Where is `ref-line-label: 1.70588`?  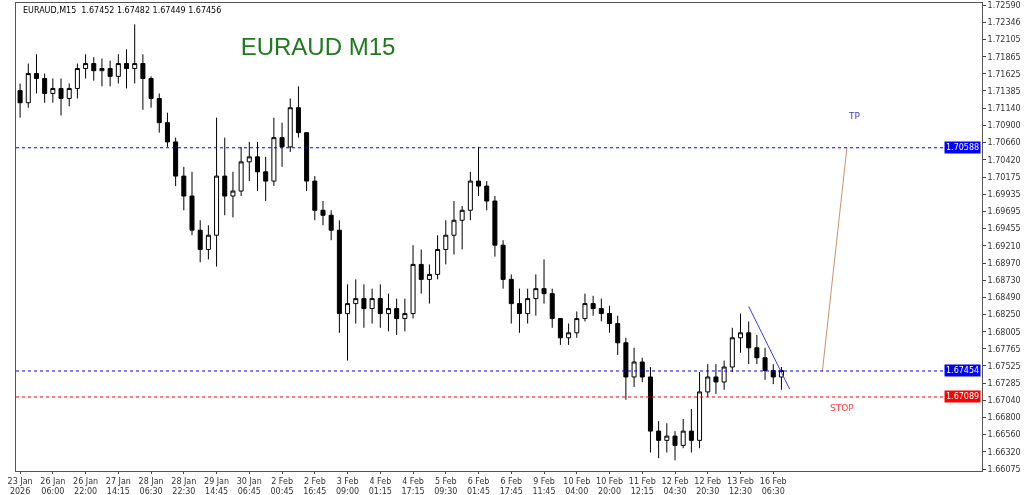
ref-line-label: 1.70588 is located at coordinates (963, 147).